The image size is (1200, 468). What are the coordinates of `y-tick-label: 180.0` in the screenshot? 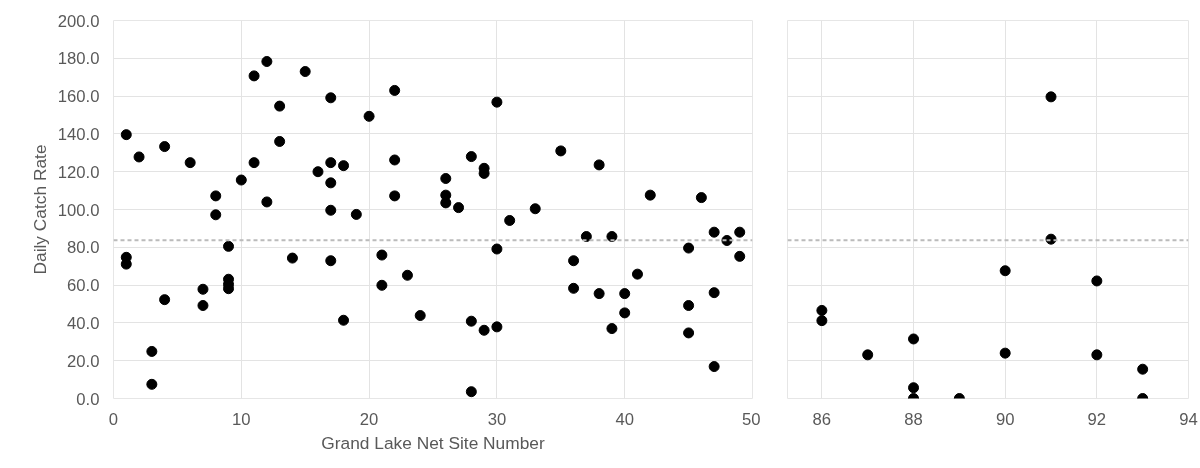 It's located at (78, 59).